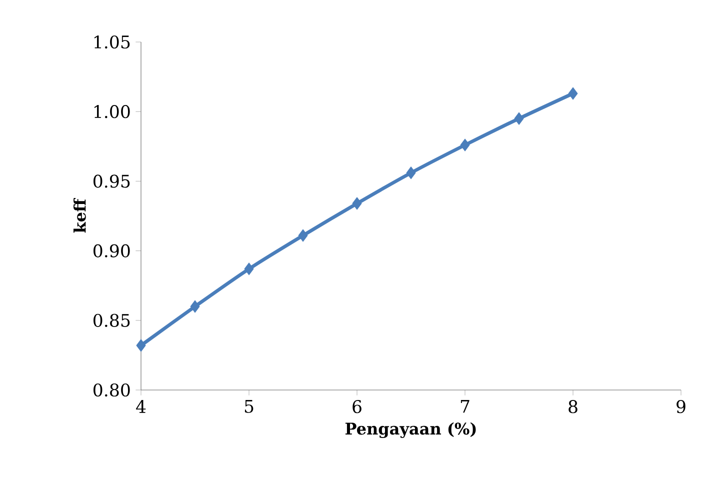 The image size is (705, 489). What do you see at coordinates (357, 407) in the screenshot?
I see `x-tick-label: 6` at bounding box center [357, 407].